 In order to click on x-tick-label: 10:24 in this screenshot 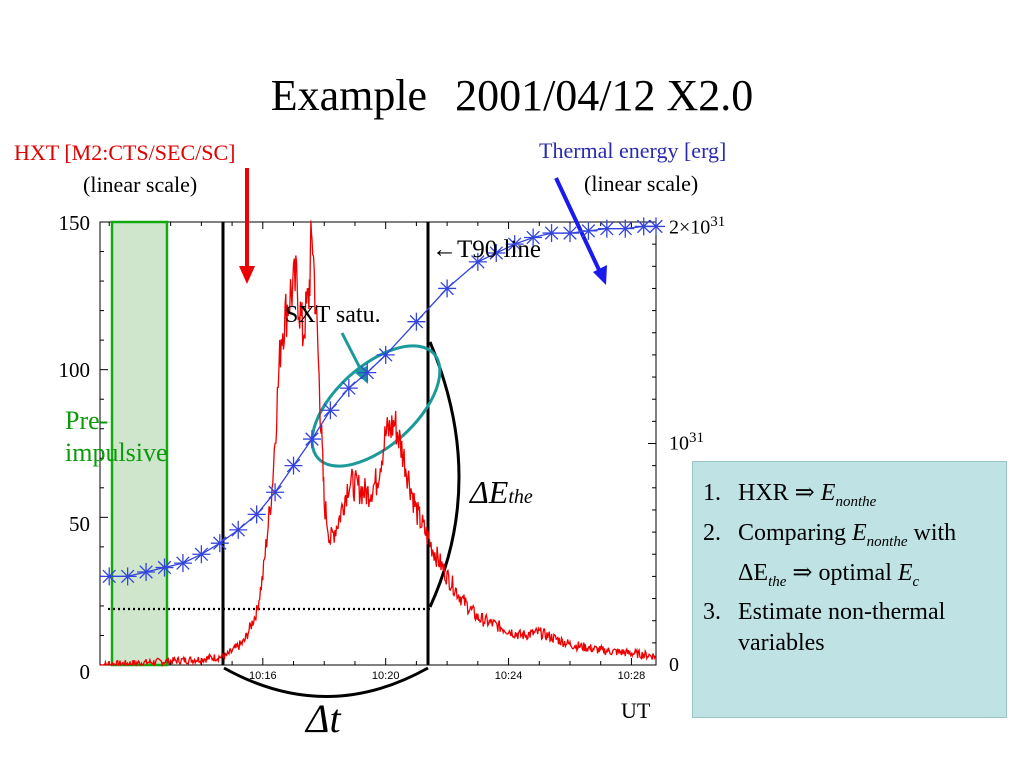, I will do `click(509, 676)`.